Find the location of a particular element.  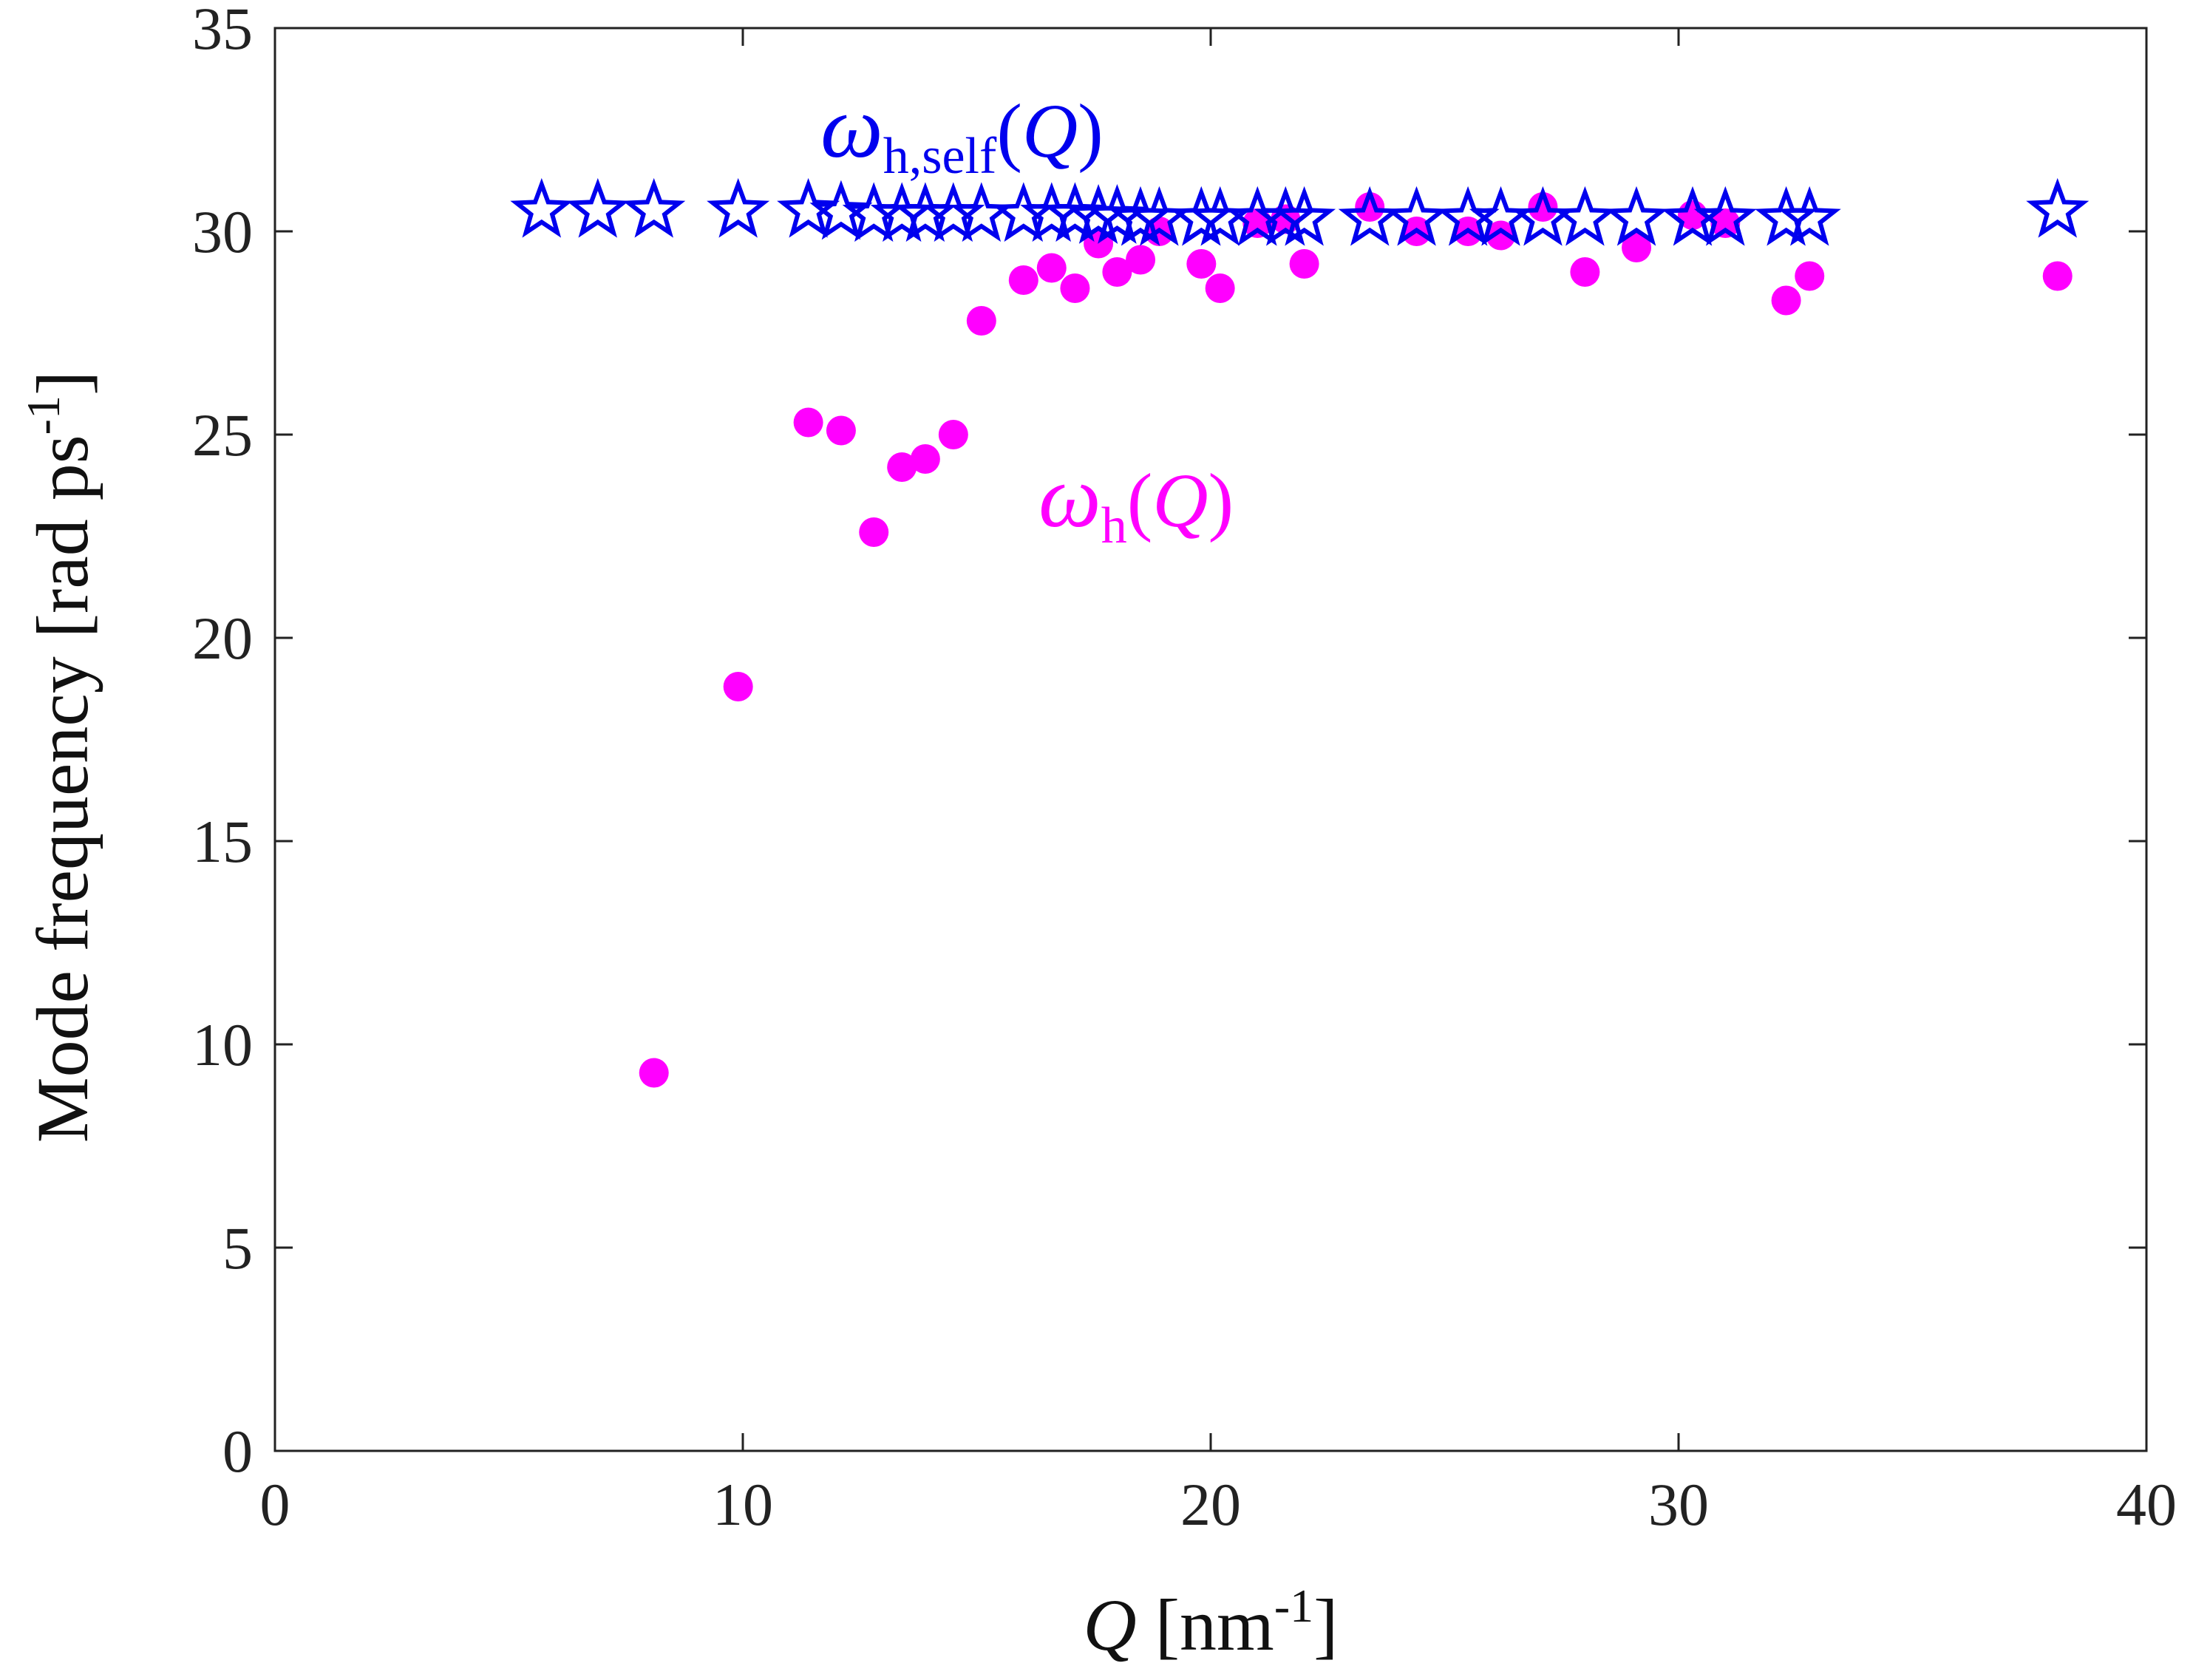

x-tick-label: 10 is located at coordinates (743, 1504).